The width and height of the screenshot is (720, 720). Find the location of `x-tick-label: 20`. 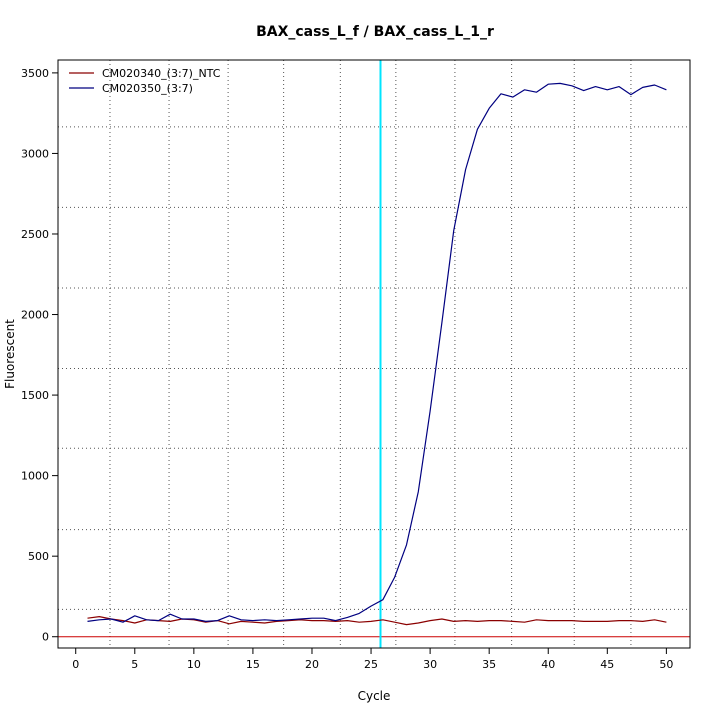

x-tick-label: 20 is located at coordinates (312, 664).